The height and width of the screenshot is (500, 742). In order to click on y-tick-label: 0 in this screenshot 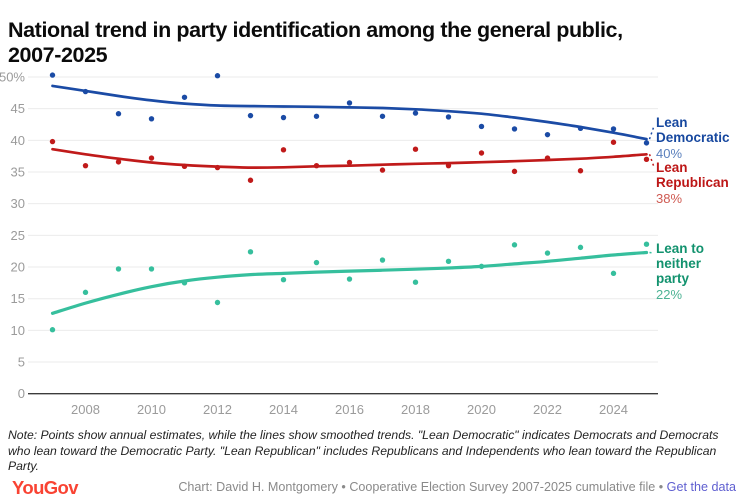, I will do `click(21, 393)`.